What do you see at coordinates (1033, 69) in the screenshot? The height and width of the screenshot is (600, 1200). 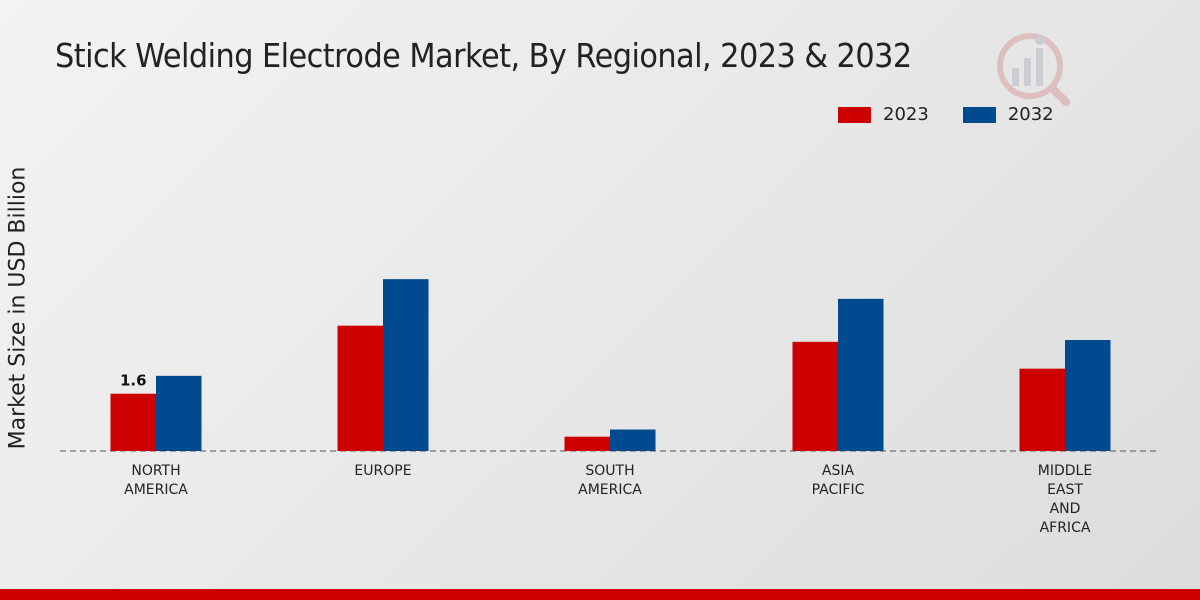 I see `market-research-logo-icon` at bounding box center [1033, 69].